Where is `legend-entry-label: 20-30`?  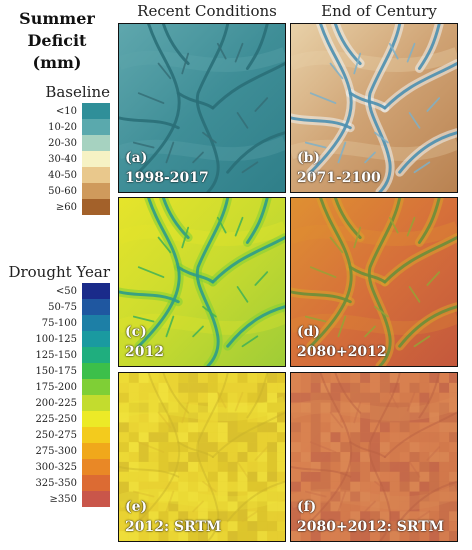
legend-entry-label: 20-30 is located at coordinates (62, 143).